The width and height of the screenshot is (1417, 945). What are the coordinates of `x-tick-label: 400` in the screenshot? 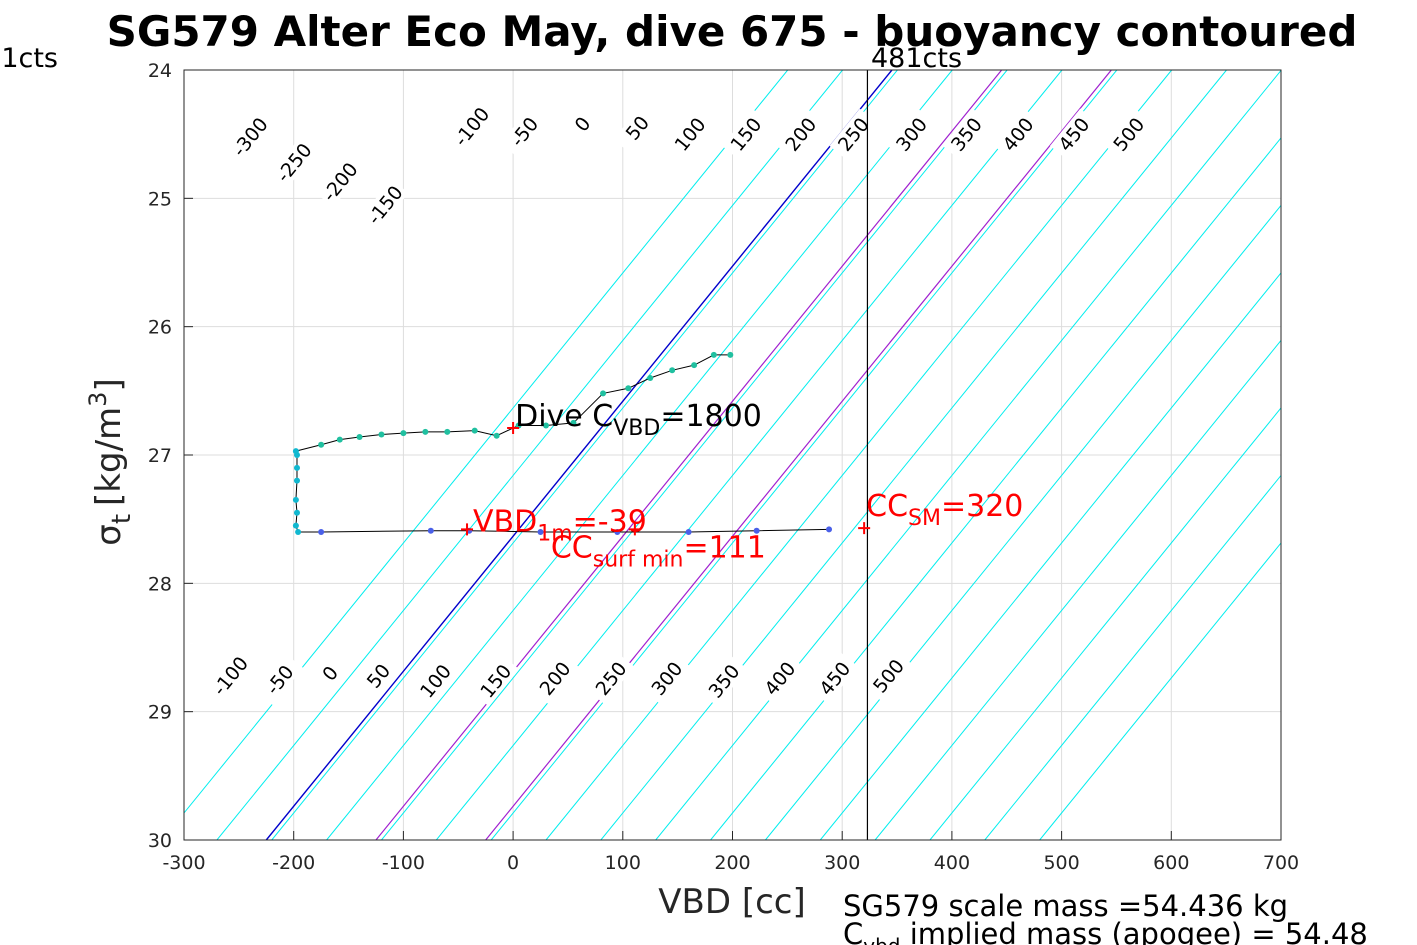 It's located at (952, 863).